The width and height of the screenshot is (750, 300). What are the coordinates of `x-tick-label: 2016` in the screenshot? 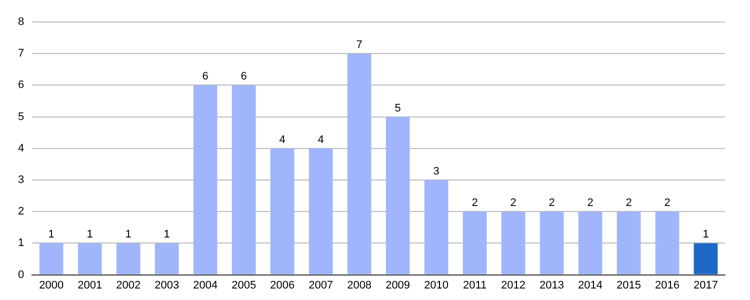 It's located at (667, 285).